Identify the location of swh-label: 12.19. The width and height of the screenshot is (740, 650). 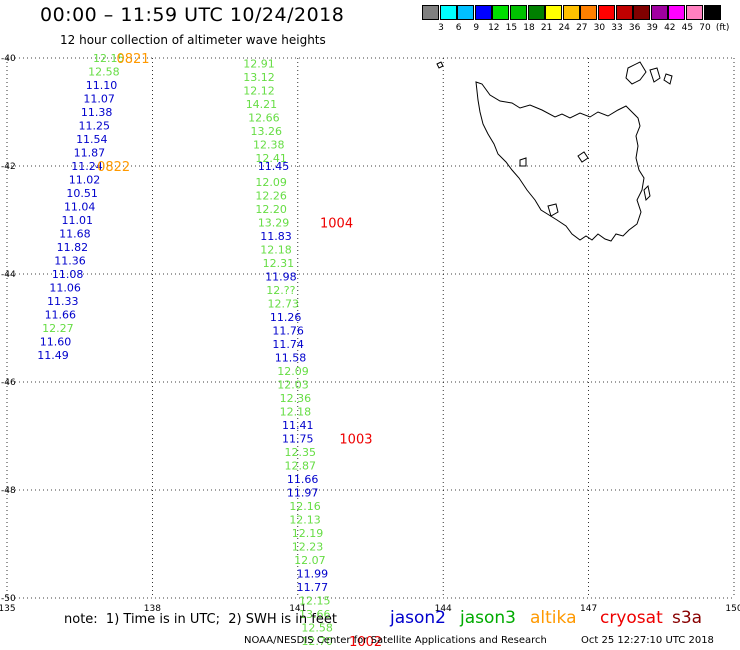
(308, 533).